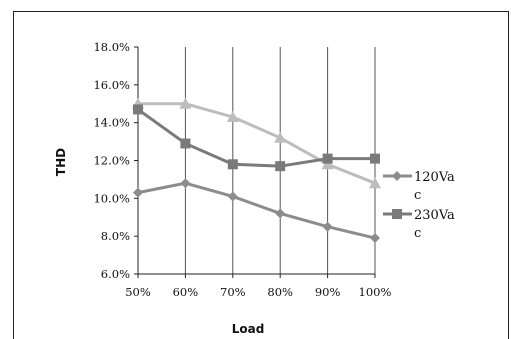 This screenshot has width=511, height=339. What do you see at coordinates (138, 292) in the screenshot?
I see `x-tick-label: 50%` at bounding box center [138, 292].